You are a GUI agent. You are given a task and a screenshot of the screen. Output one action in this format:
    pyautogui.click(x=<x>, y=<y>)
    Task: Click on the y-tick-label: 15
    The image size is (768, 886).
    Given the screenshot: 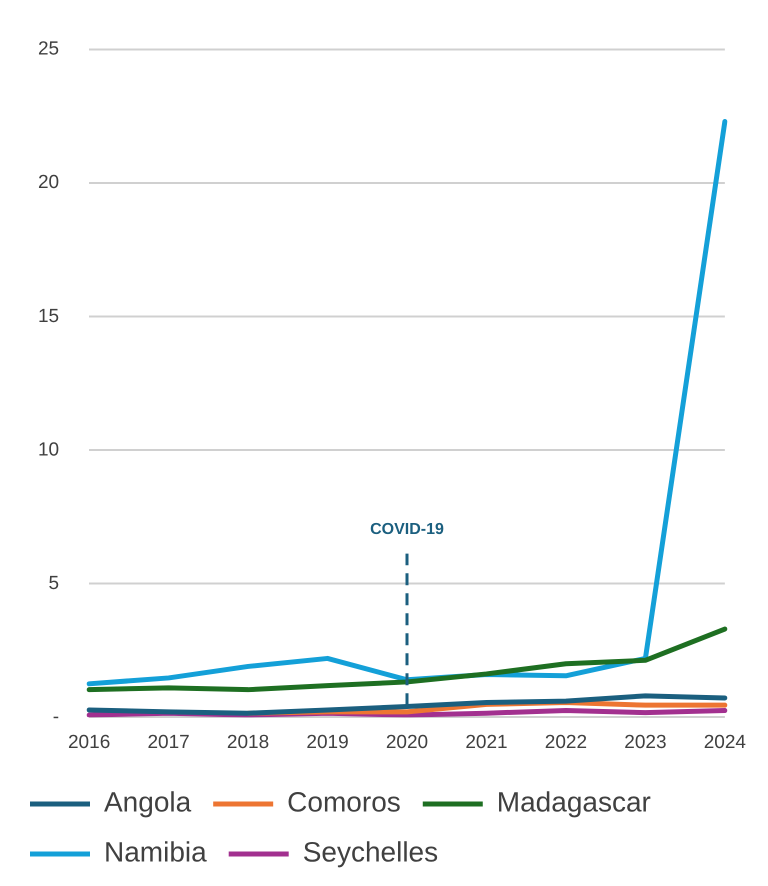 What is the action you would take?
    pyautogui.click(x=49, y=316)
    